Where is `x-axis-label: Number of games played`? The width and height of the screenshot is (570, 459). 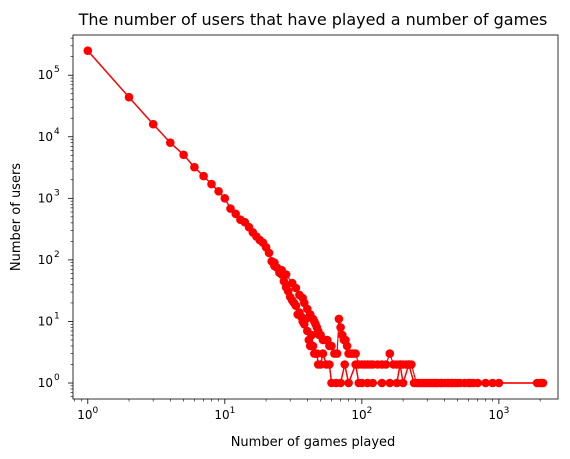
x-axis-label: Number of games played is located at coordinates (313, 442).